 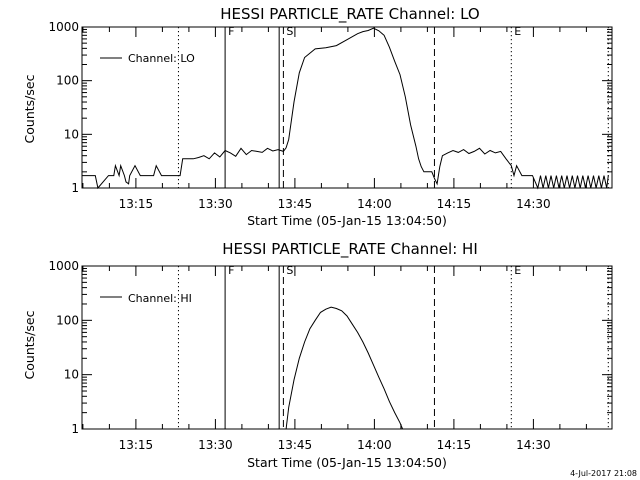 I want to click on legend-label: Channel: LO, so click(x=161, y=58).